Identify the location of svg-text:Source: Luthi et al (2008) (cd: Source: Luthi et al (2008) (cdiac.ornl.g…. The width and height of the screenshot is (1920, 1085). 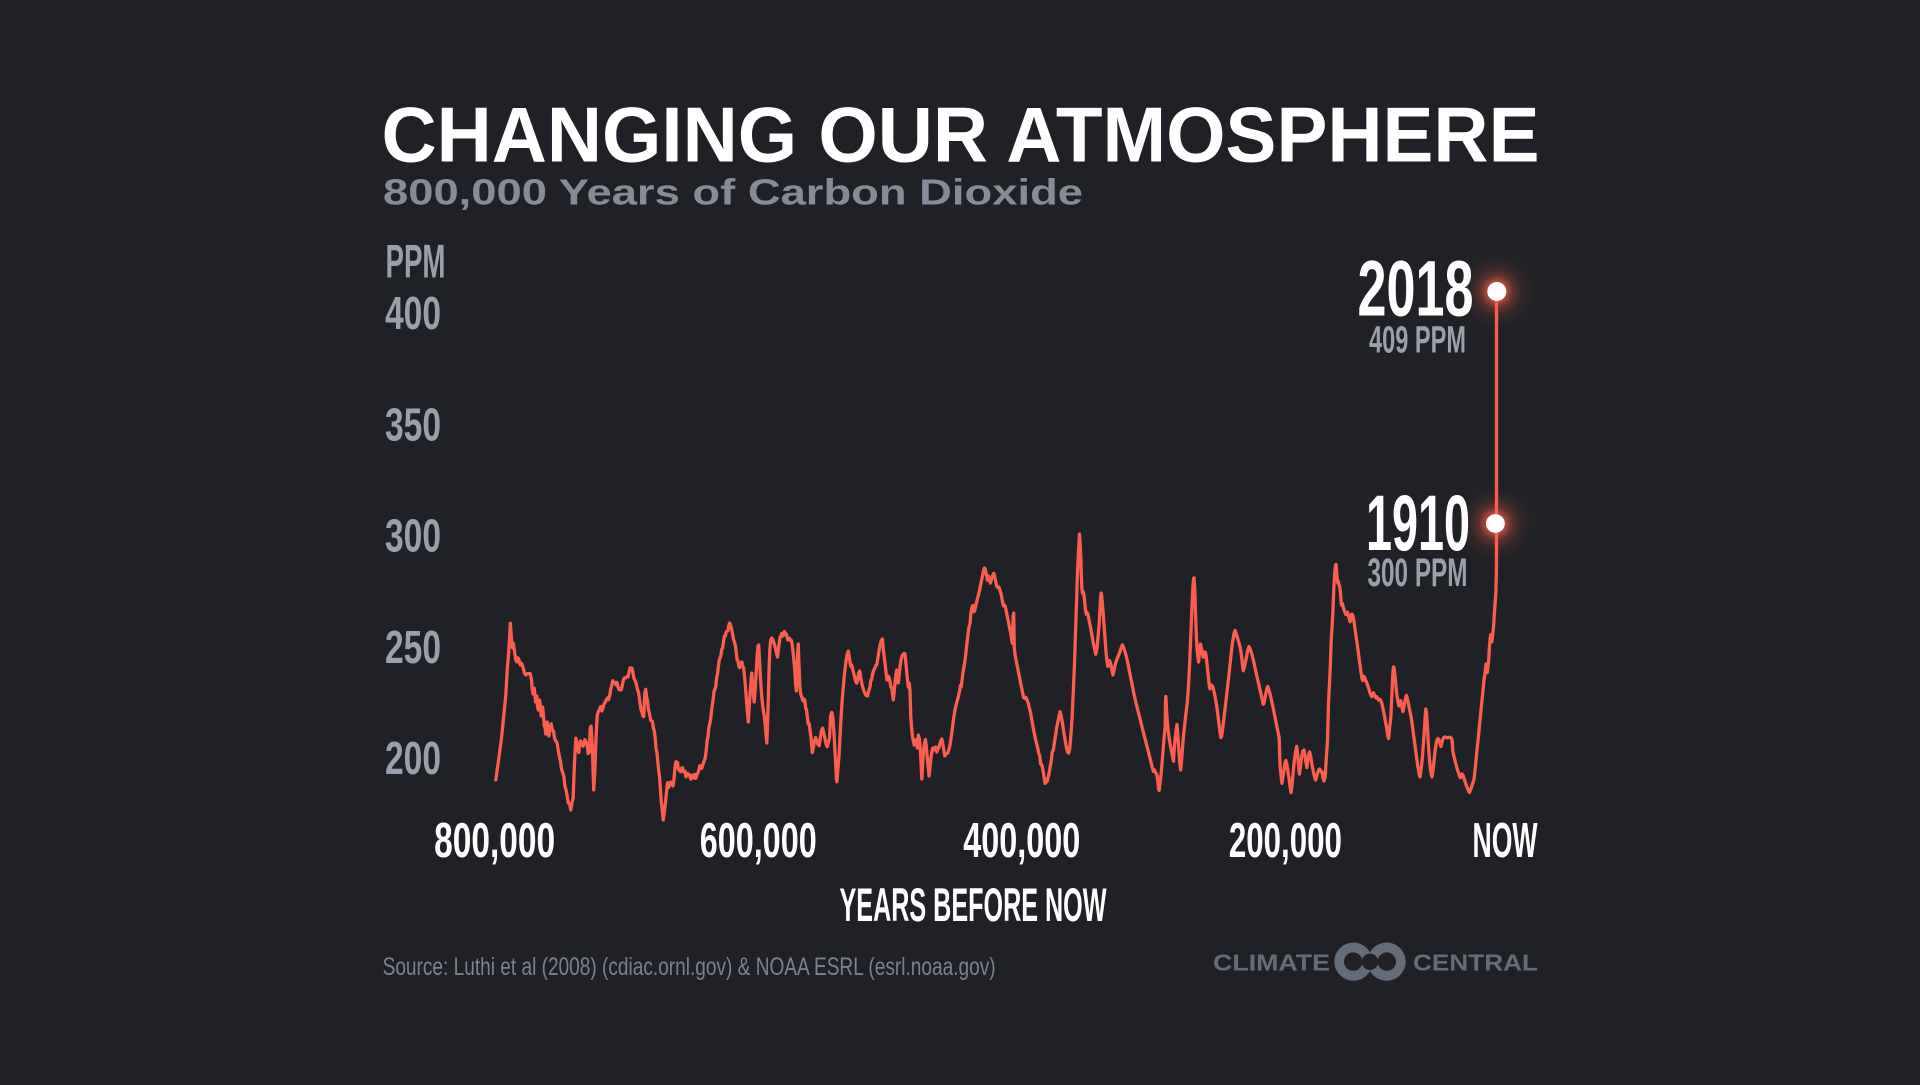
(689, 967).